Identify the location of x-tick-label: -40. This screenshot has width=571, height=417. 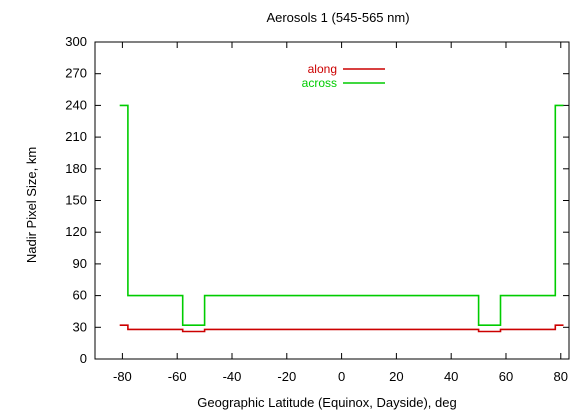
(232, 376).